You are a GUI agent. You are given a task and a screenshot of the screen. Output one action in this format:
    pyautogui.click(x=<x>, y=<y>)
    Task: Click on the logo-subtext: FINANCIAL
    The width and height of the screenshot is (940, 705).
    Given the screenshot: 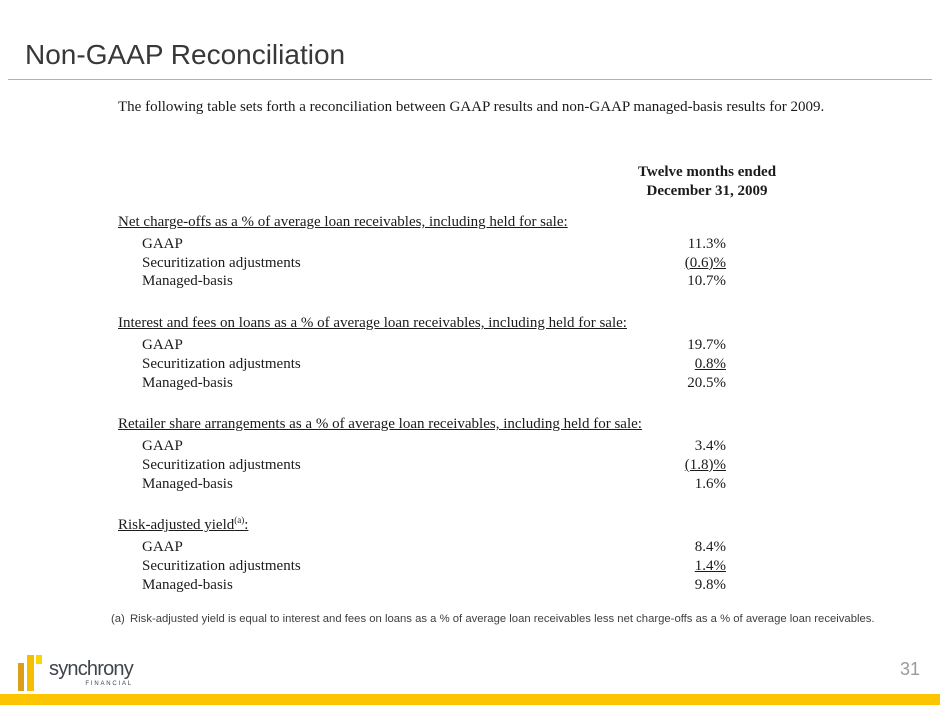 What is the action you would take?
    pyautogui.click(x=109, y=684)
    